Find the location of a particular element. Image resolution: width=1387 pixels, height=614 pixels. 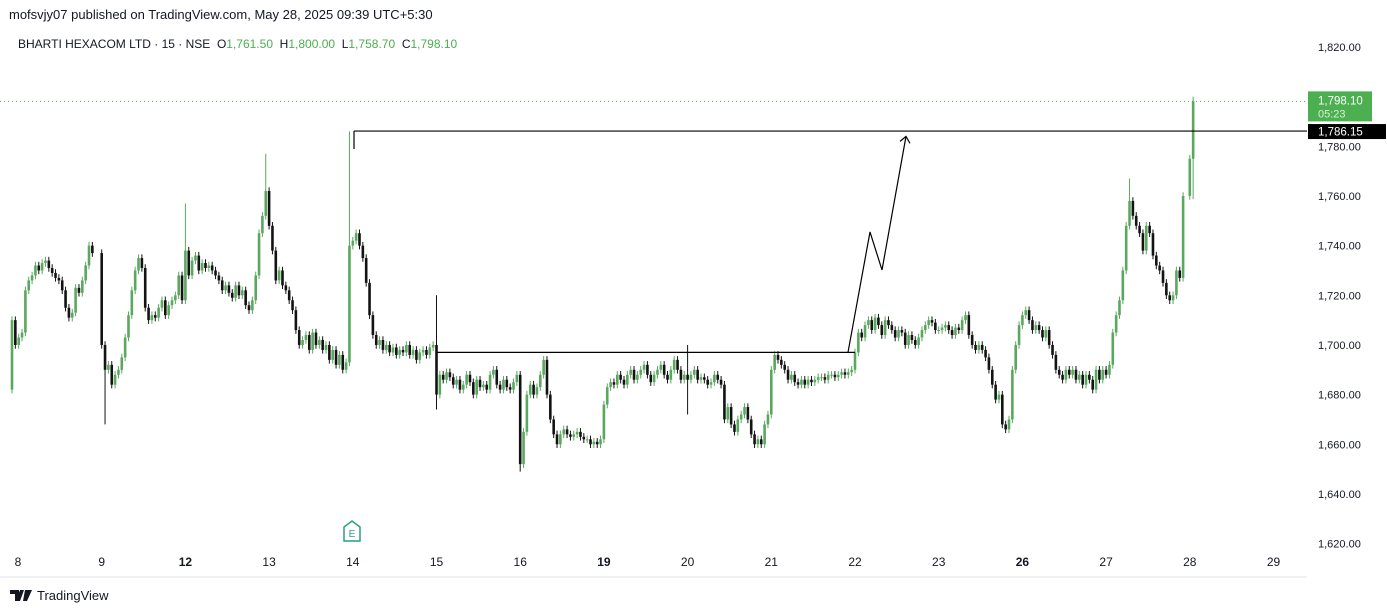

time-tick-label: 15 is located at coordinates (437, 562).